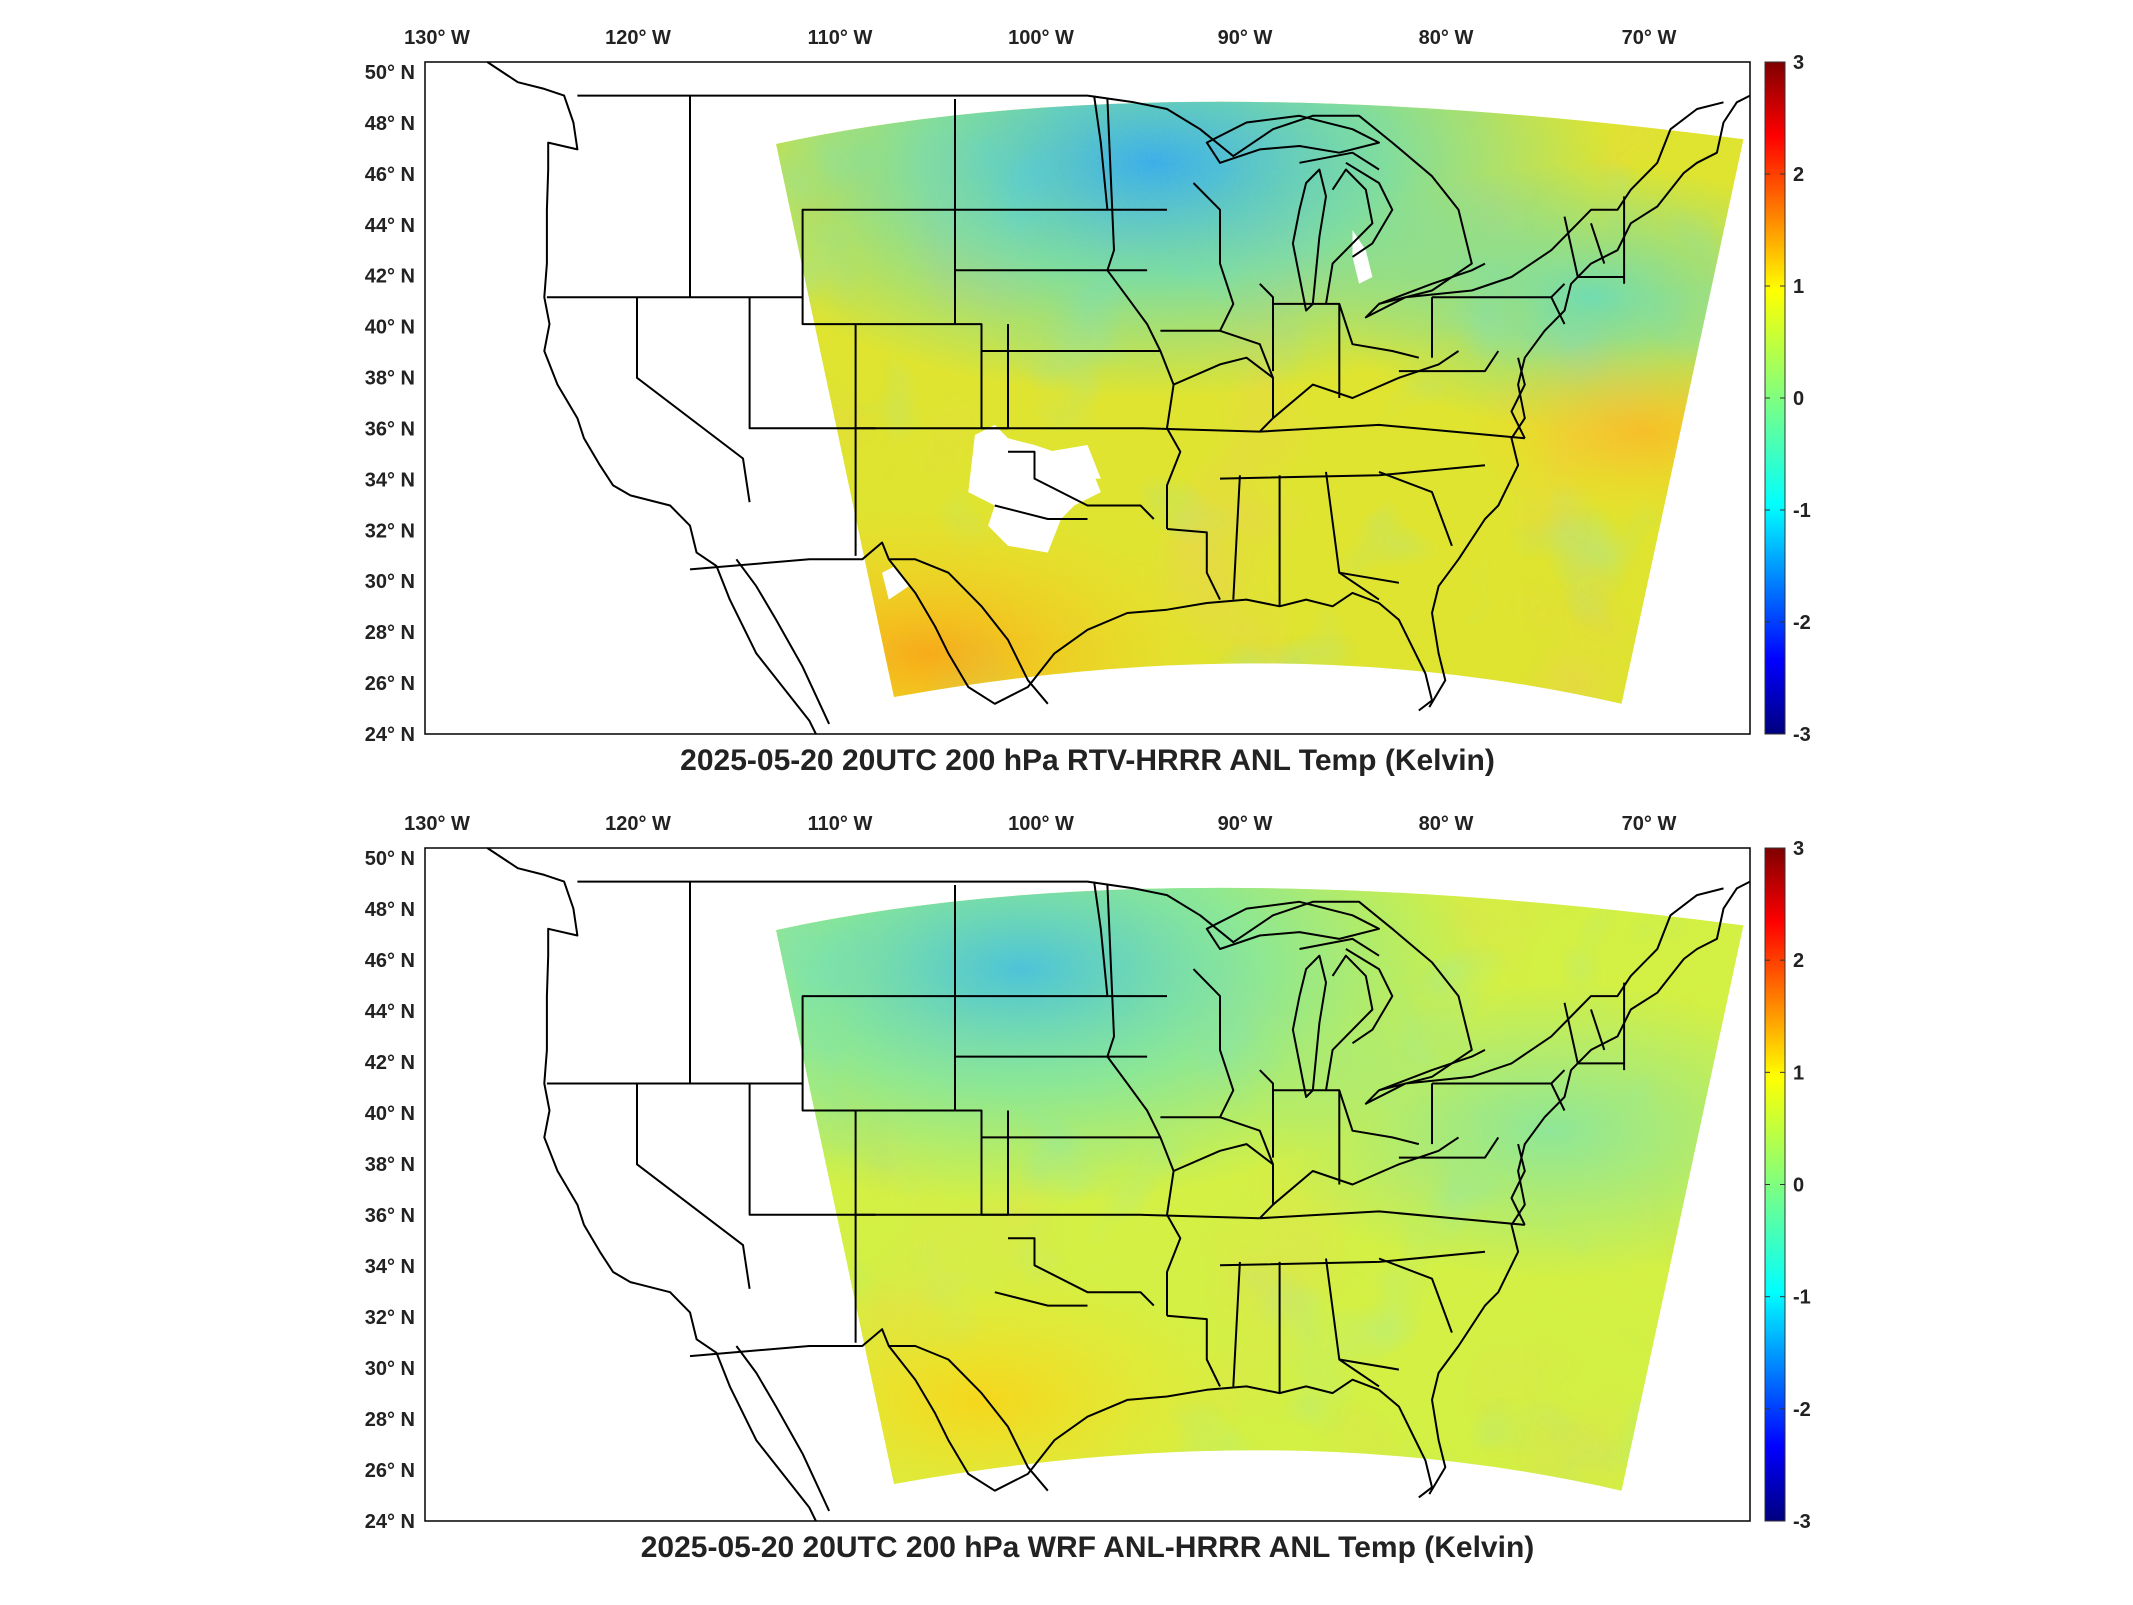 Image resolution: width=2133 pixels, height=1605 pixels. What do you see at coordinates (869, 1410) in the screenshot?
I see `boundary-usMexico` at bounding box center [869, 1410].